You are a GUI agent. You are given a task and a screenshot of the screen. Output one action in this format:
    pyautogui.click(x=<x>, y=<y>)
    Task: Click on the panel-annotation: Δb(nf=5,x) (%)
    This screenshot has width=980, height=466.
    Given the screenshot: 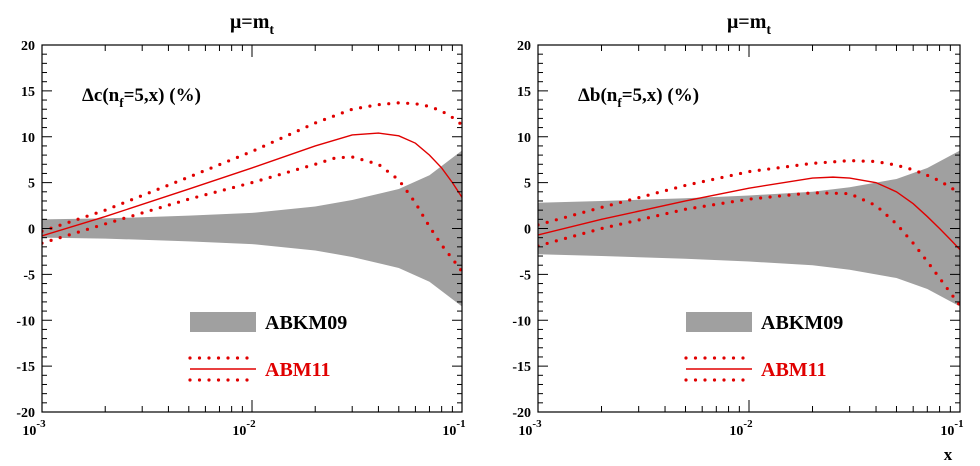 What is the action you would take?
    pyautogui.click(x=638, y=97)
    